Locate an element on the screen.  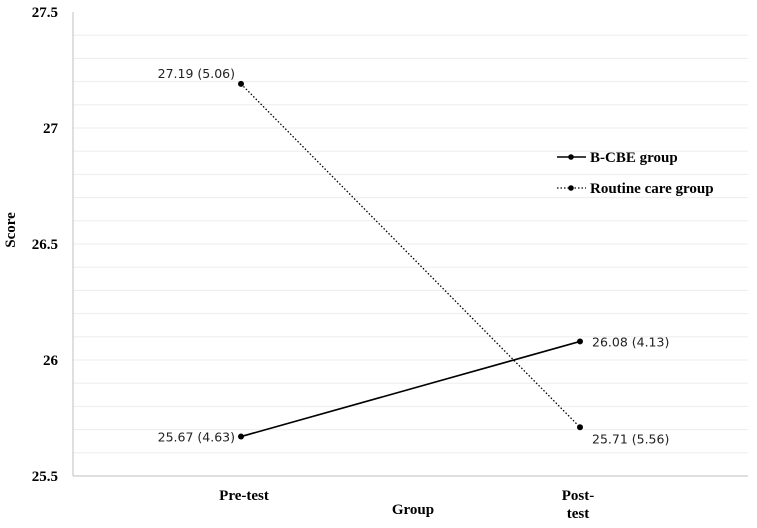
x-tick-label: Pre-test is located at coordinates (244, 496).